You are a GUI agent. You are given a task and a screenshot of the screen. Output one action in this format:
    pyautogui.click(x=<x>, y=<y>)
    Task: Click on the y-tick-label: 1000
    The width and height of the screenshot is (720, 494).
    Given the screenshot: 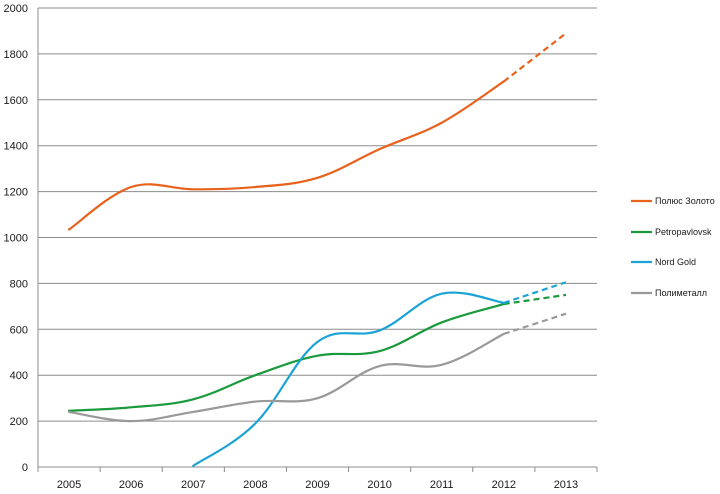 What is the action you would take?
    pyautogui.click(x=16, y=239)
    